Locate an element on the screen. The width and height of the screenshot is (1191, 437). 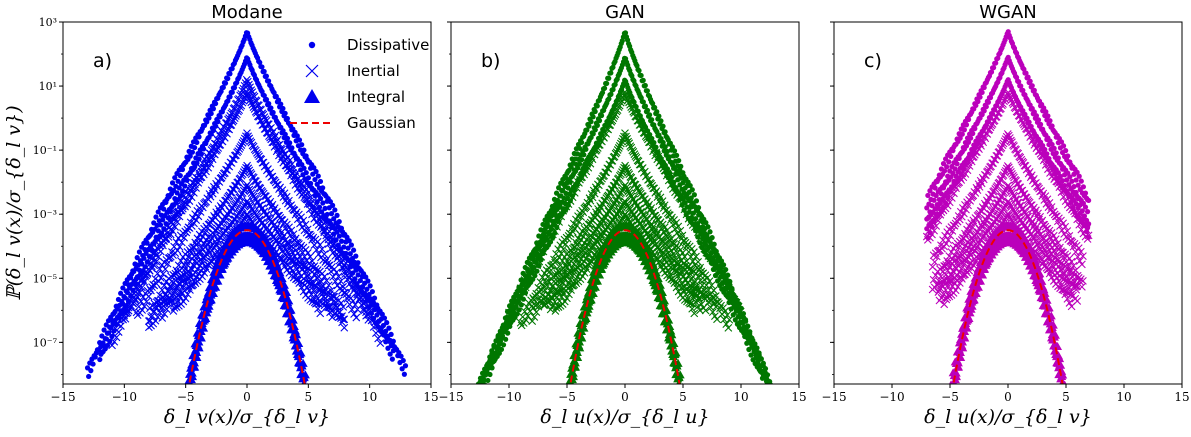
x-tick-label: −15 is located at coordinates (62, 397).